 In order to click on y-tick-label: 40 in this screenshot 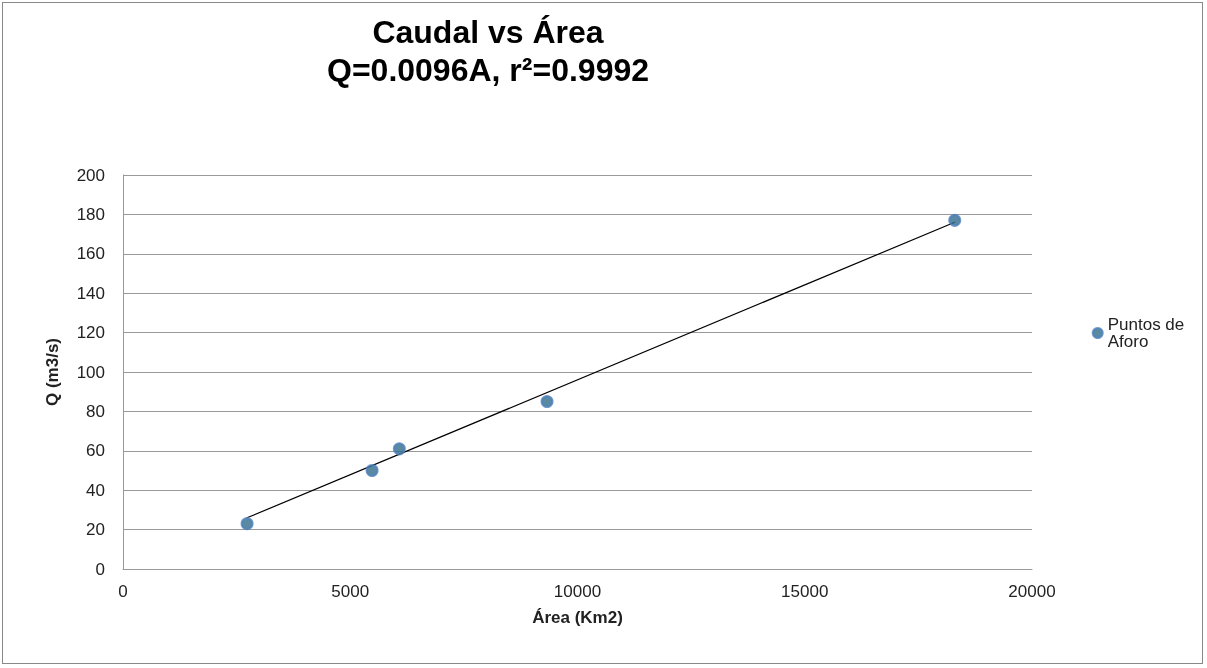, I will do `click(95, 490)`.